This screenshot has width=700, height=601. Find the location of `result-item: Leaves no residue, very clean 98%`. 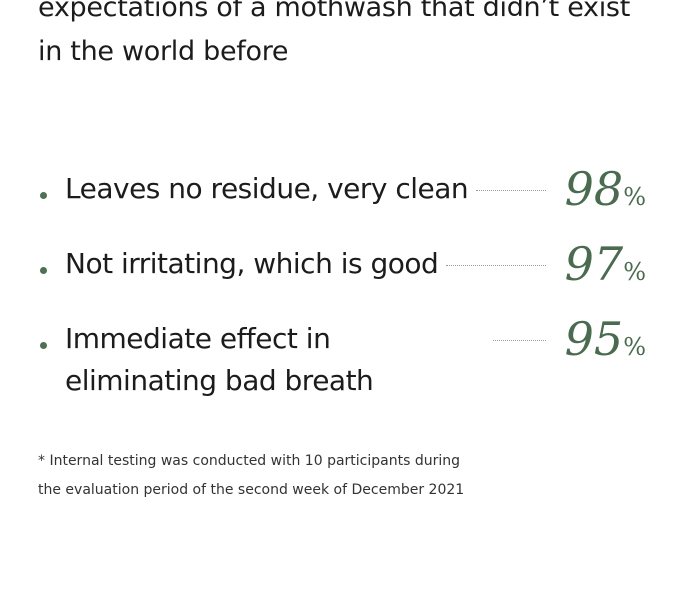

result-item: Leaves no residue, very clean 98% is located at coordinates (341, 193).